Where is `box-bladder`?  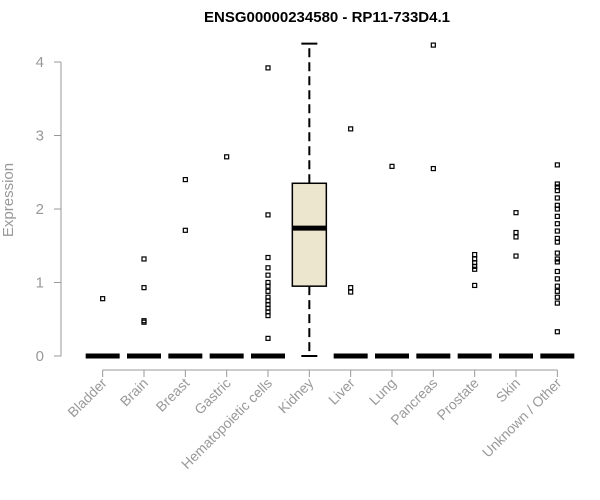
box-bladder is located at coordinates (102, 327).